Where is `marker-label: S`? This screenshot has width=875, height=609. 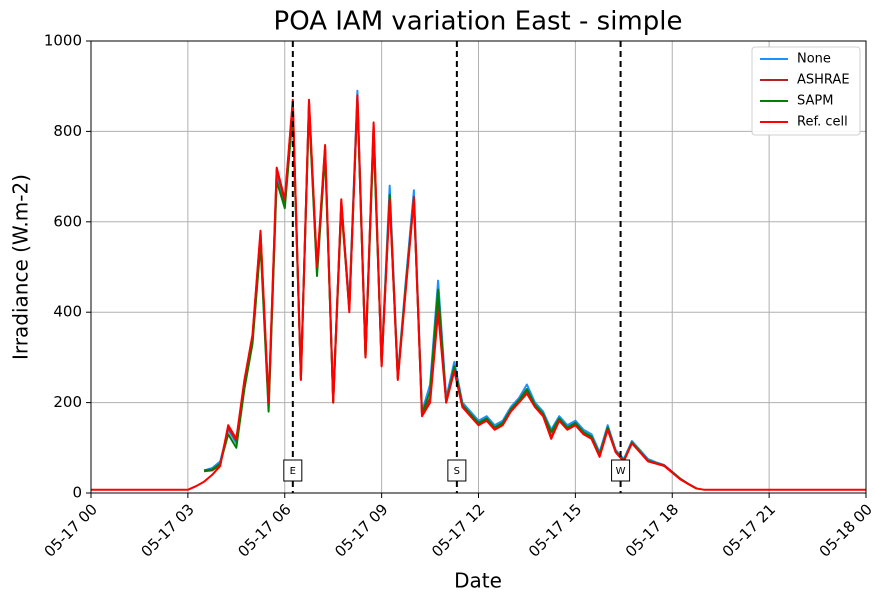 marker-label: S is located at coordinates (457, 471).